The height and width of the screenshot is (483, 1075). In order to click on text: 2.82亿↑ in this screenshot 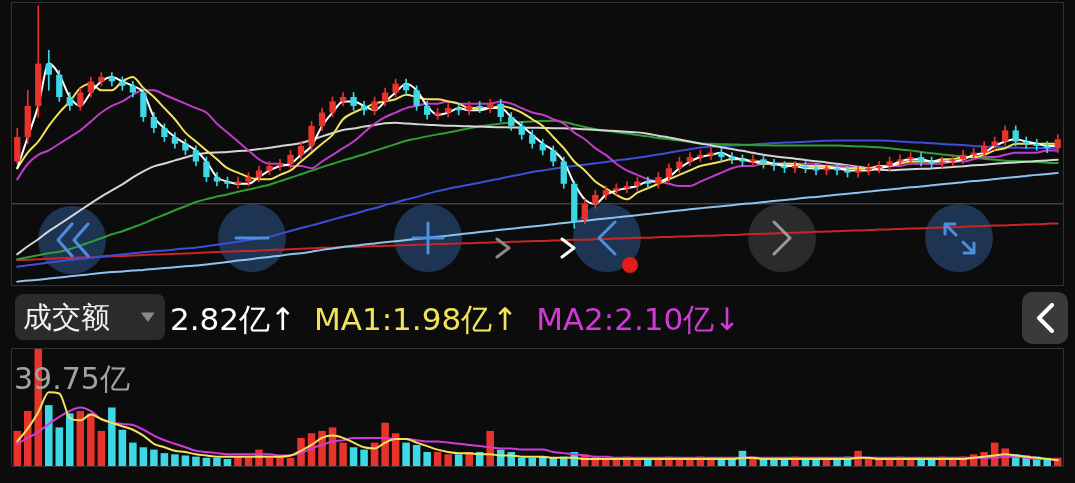, I will do `click(233, 319)`.